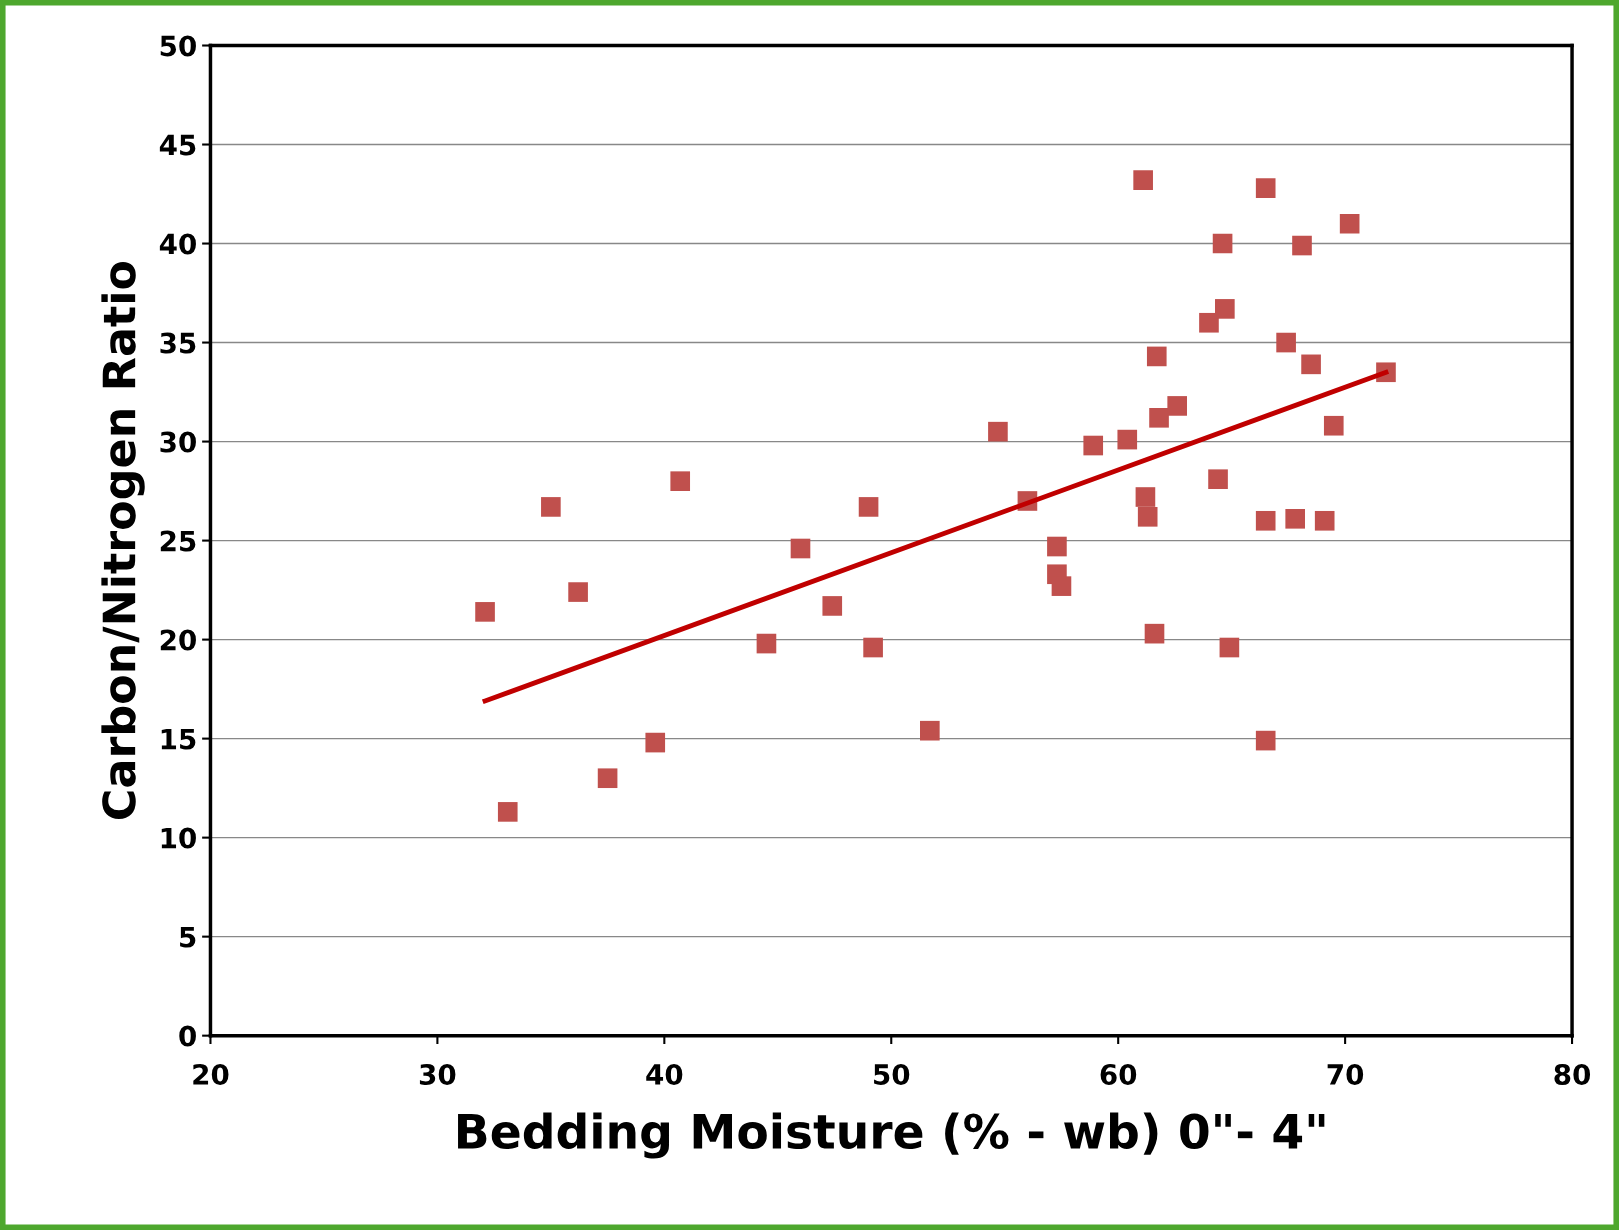 The width and height of the screenshot is (1619, 1230). What do you see at coordinates (437, 1074) in the screenshot?
I see `x-tick-label: 30` at bounding box center [437, 1074].